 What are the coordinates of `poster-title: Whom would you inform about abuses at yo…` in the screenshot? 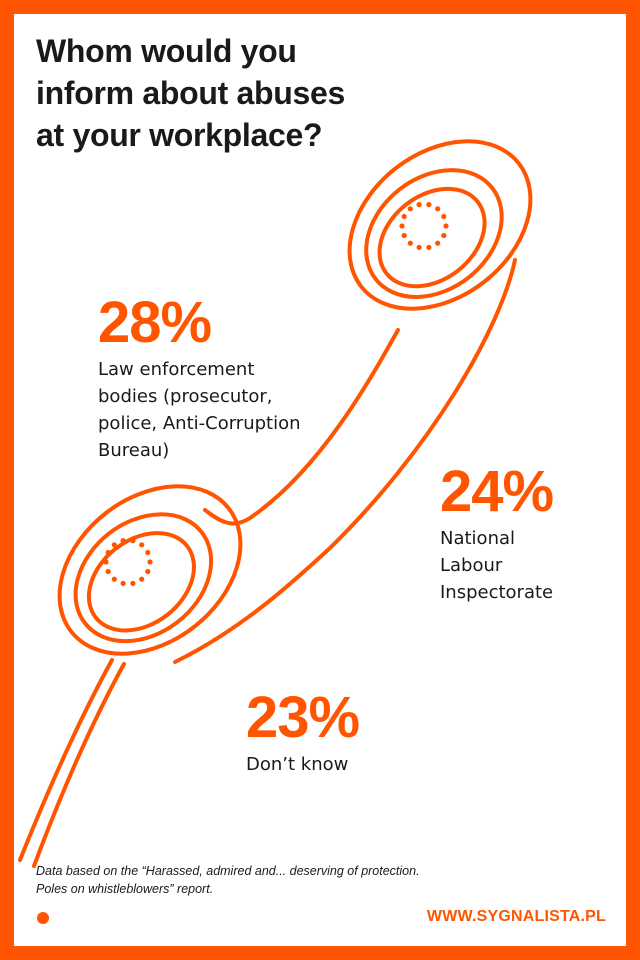 It's located at (191, 93).